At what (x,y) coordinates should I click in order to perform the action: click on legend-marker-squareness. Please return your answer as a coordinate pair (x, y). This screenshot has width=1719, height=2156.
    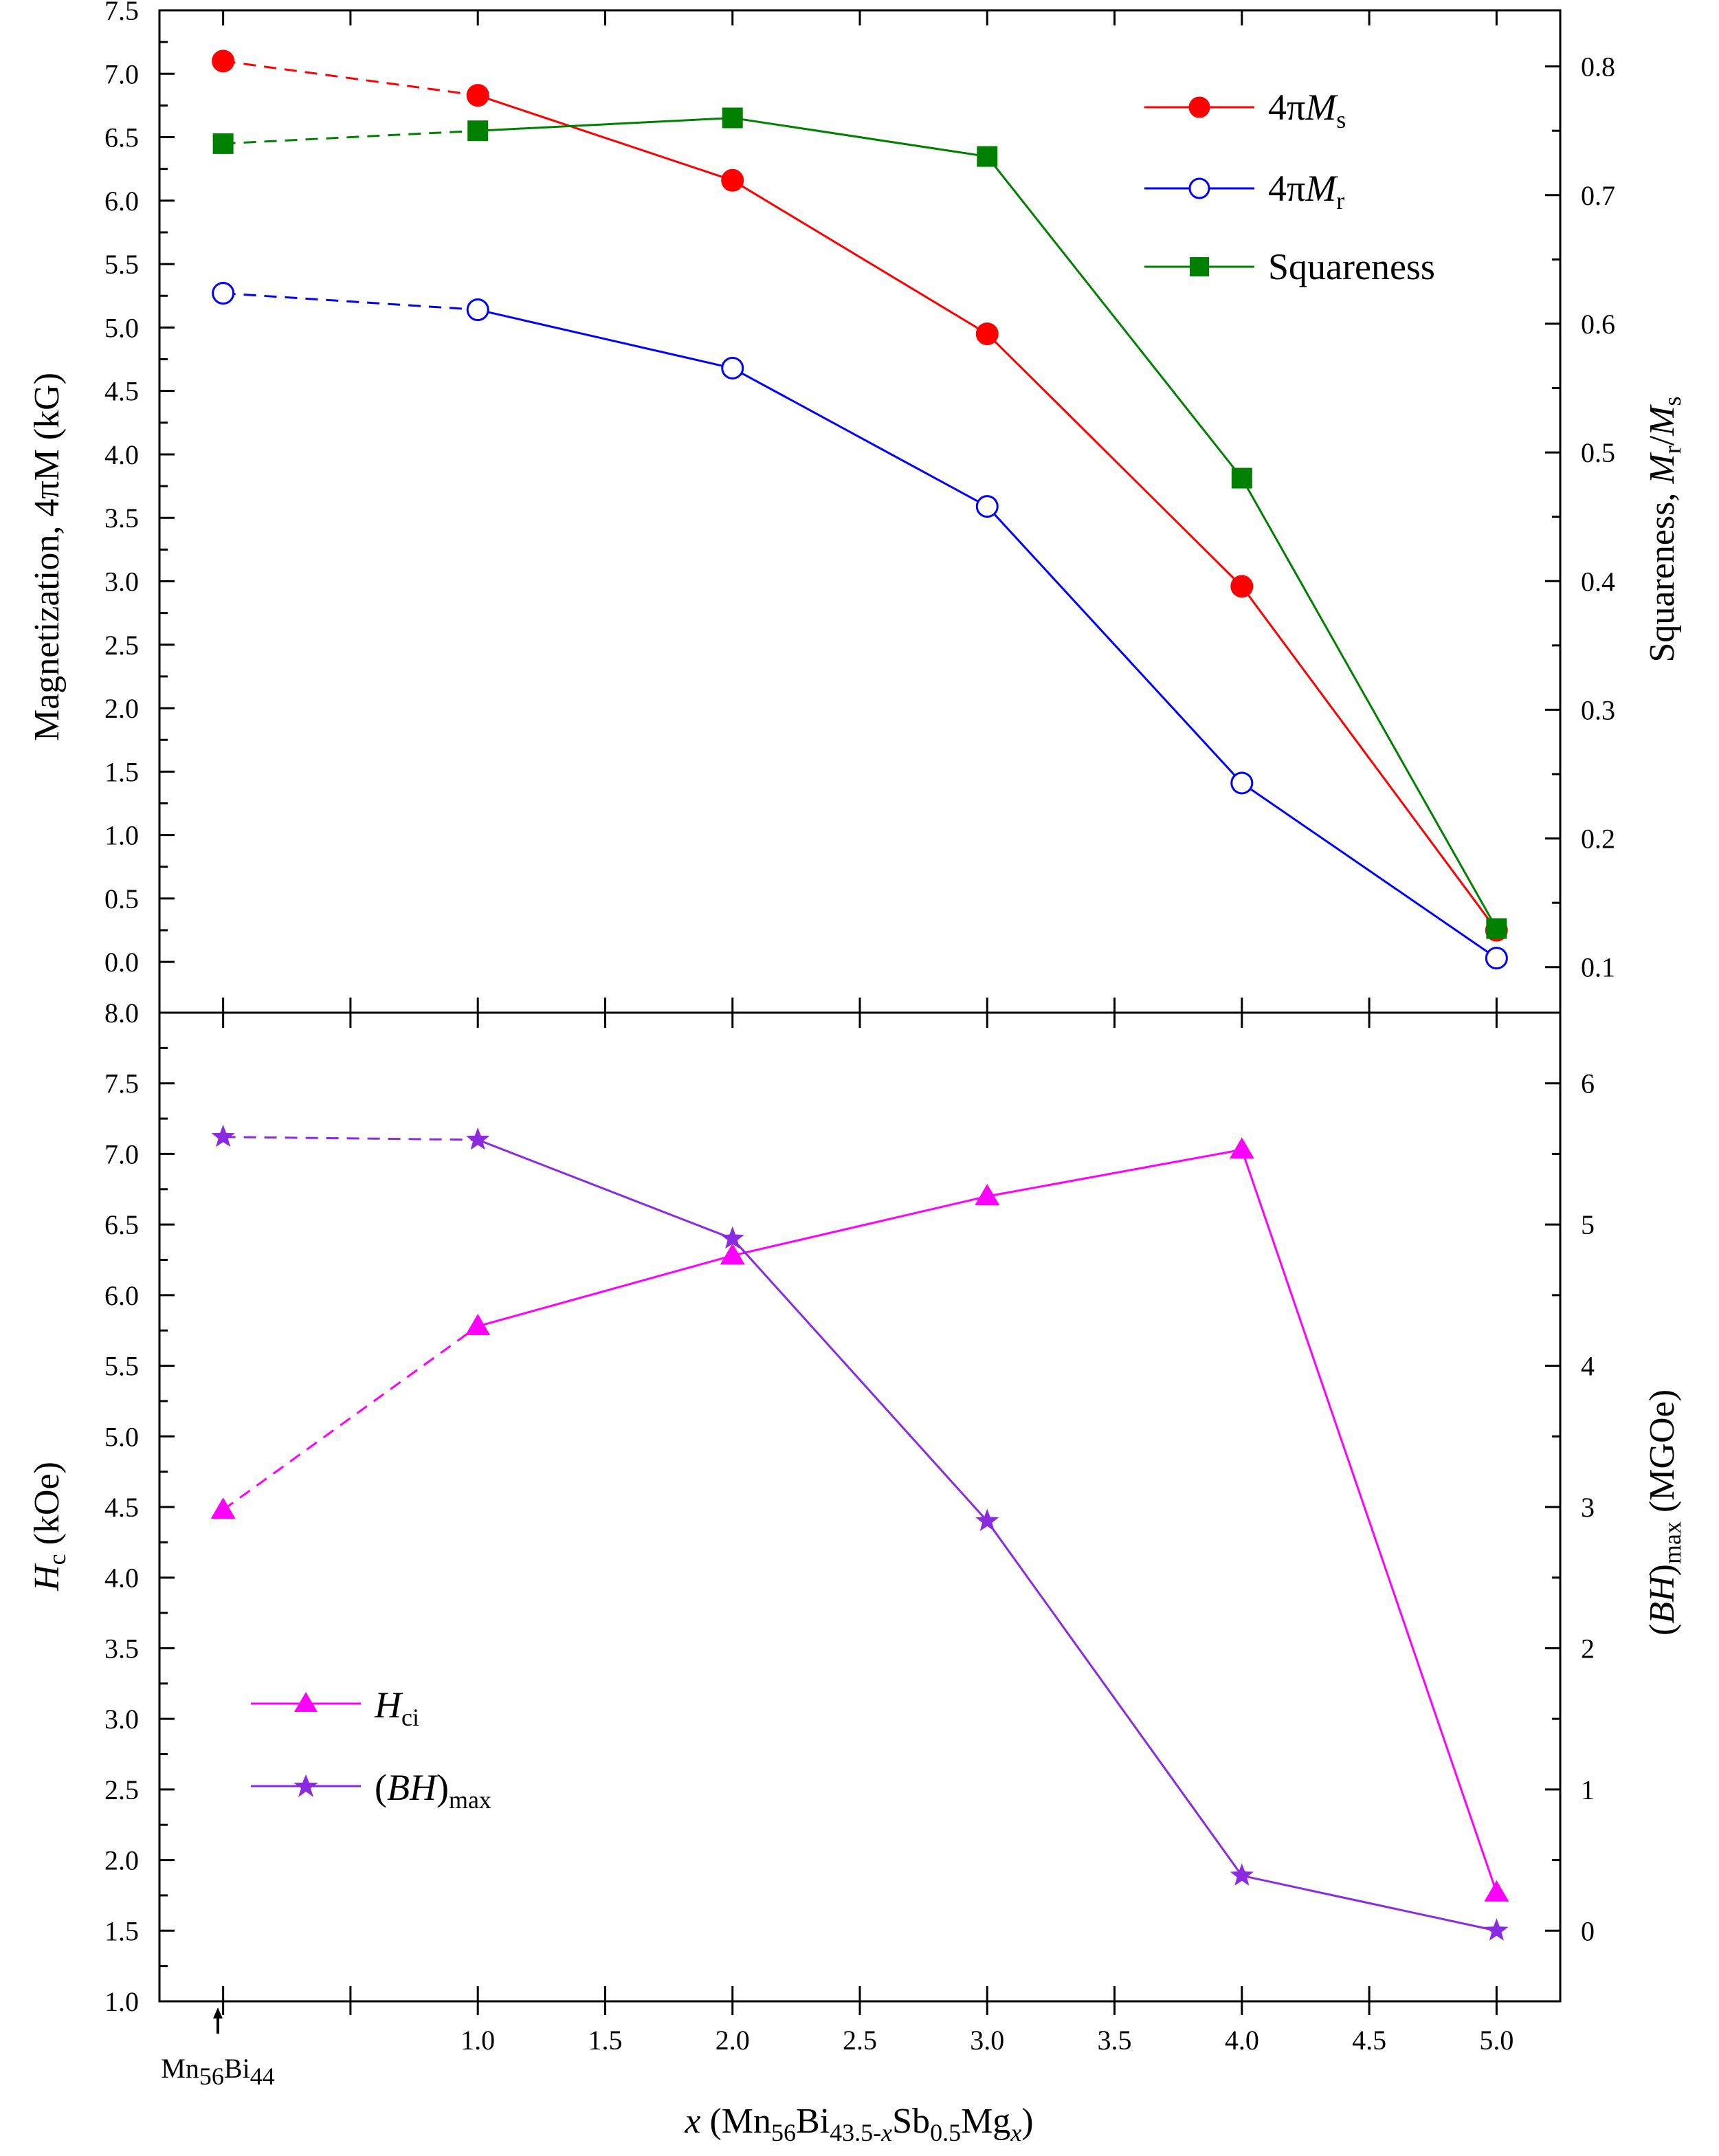
    Looking at the image, I should click on (1199, 266).